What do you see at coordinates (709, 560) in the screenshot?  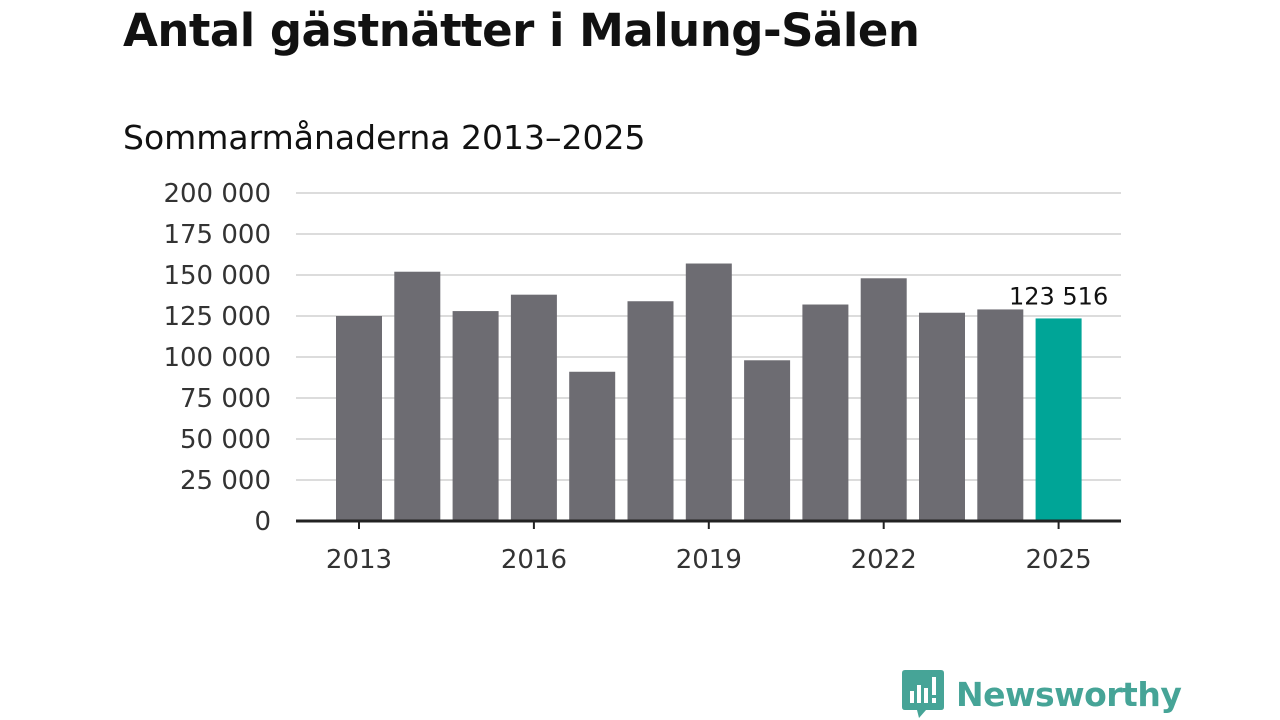 I see `x-tick-label: 2019` at bounding box center [709, 560].